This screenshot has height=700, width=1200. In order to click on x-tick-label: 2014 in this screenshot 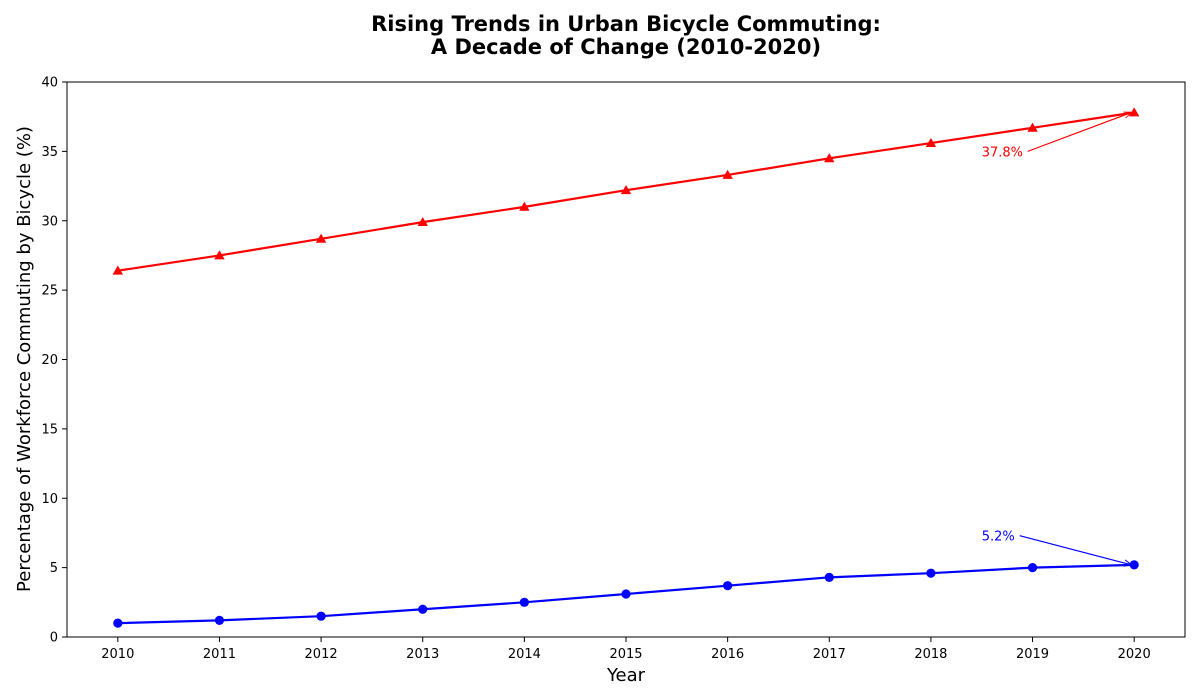, I will do `click(524, 654)`.